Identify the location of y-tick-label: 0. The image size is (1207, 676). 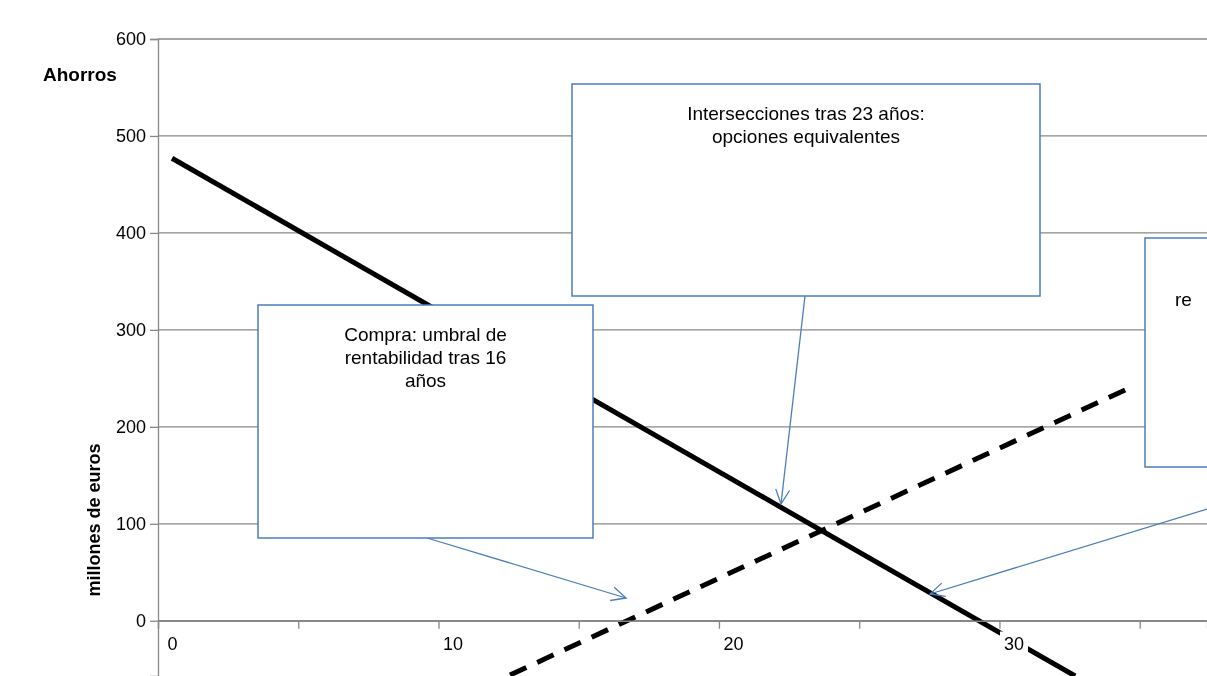
(140, 621).